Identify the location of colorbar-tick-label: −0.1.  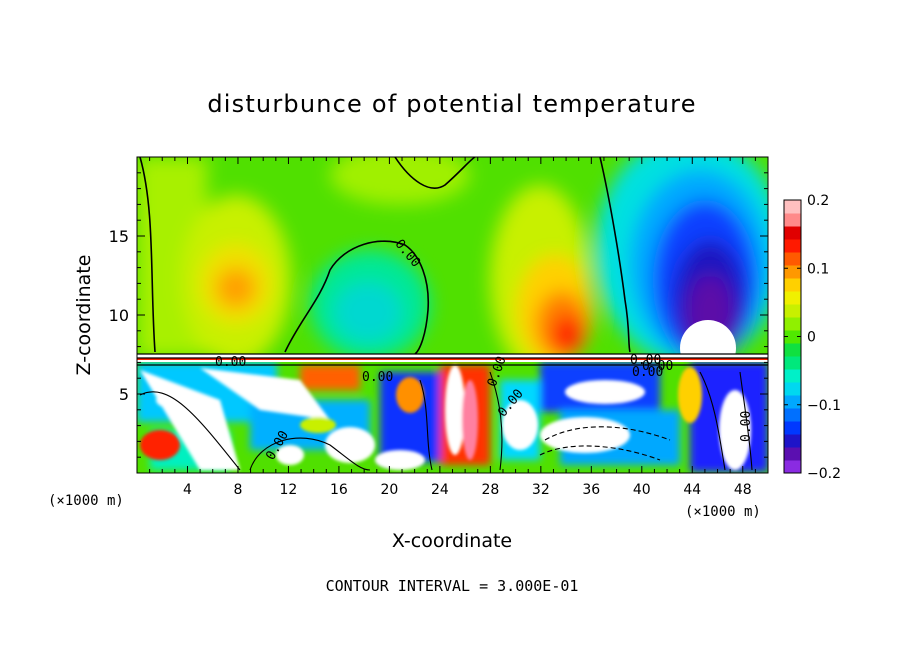
(824, 406).